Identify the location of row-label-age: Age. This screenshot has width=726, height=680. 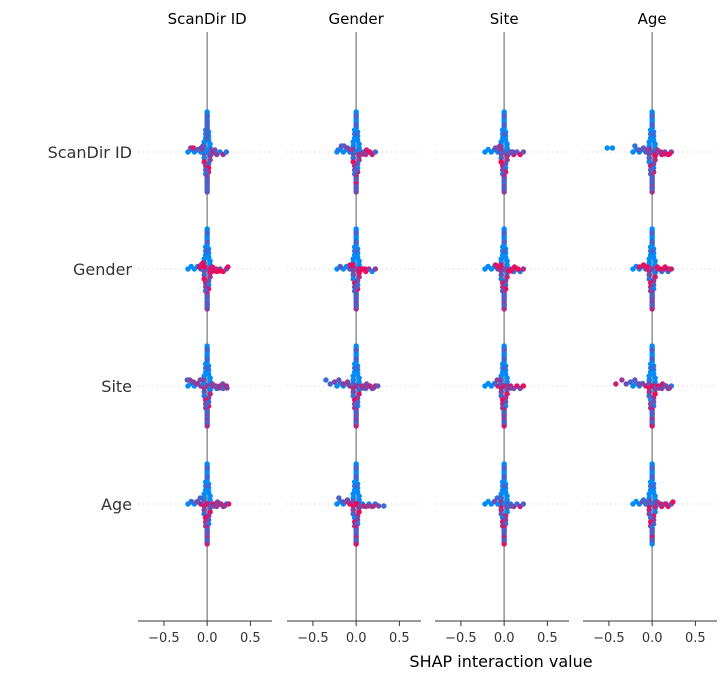
(116, 504).